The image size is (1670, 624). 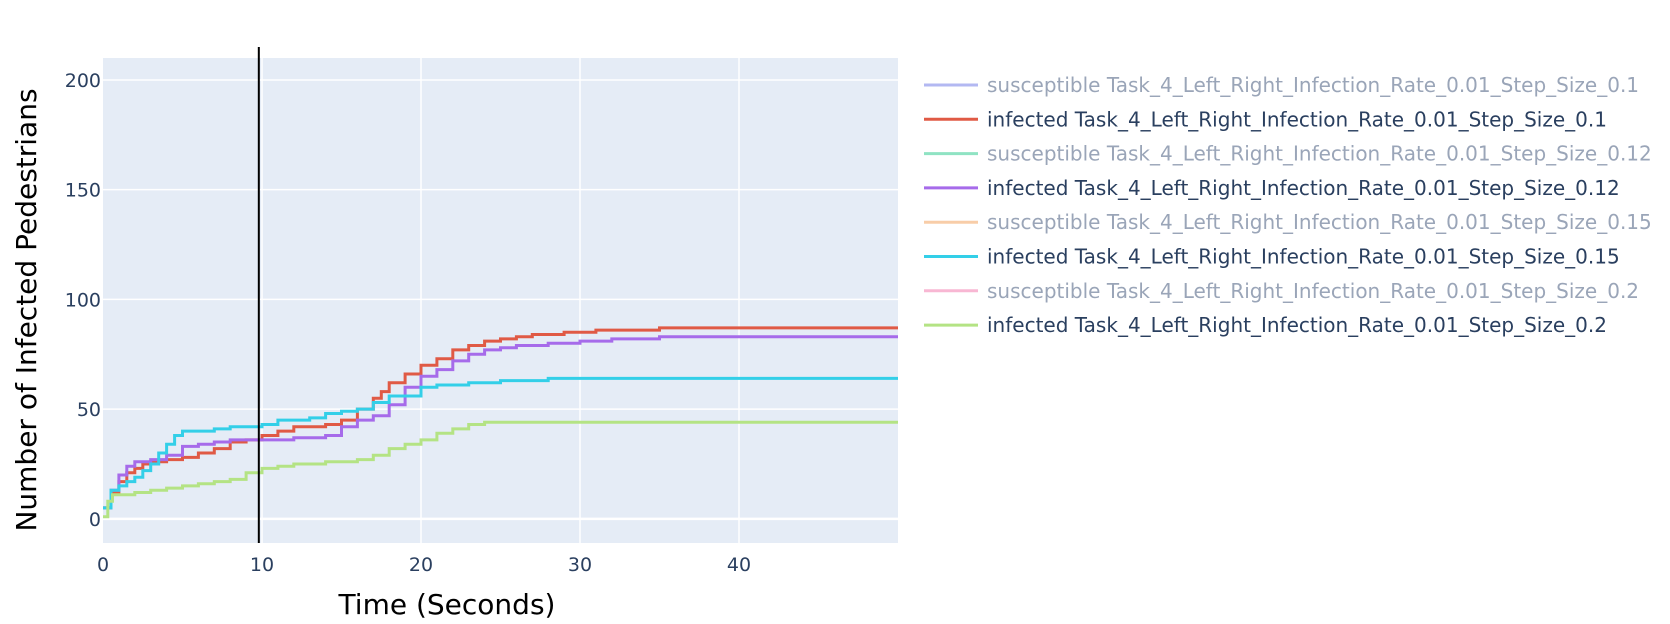 I want to click on x-axis-ticks: 0 10 20 30 40, so click(x=424, y=565).